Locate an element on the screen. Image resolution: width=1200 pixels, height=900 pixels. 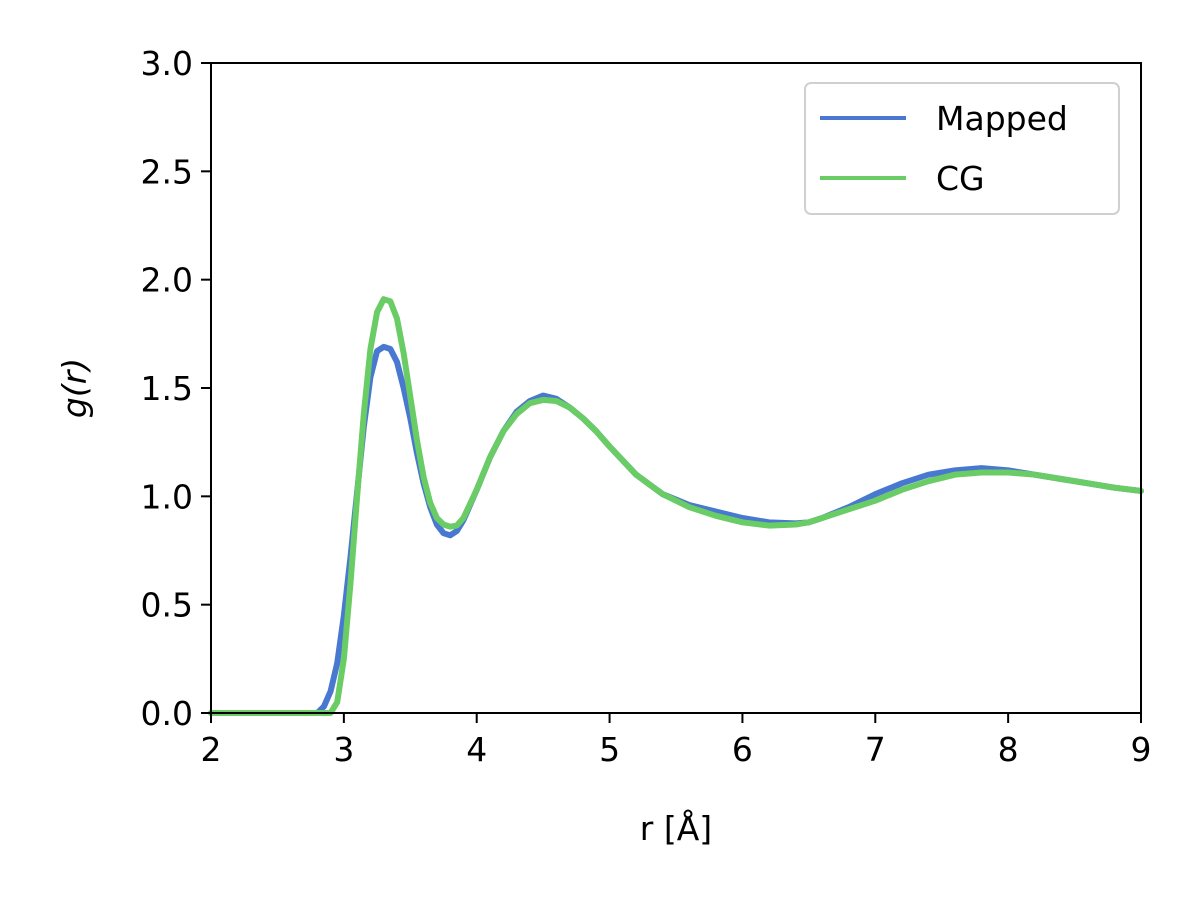
x-tick-label: 9 is located at coordinates (1141, 749).